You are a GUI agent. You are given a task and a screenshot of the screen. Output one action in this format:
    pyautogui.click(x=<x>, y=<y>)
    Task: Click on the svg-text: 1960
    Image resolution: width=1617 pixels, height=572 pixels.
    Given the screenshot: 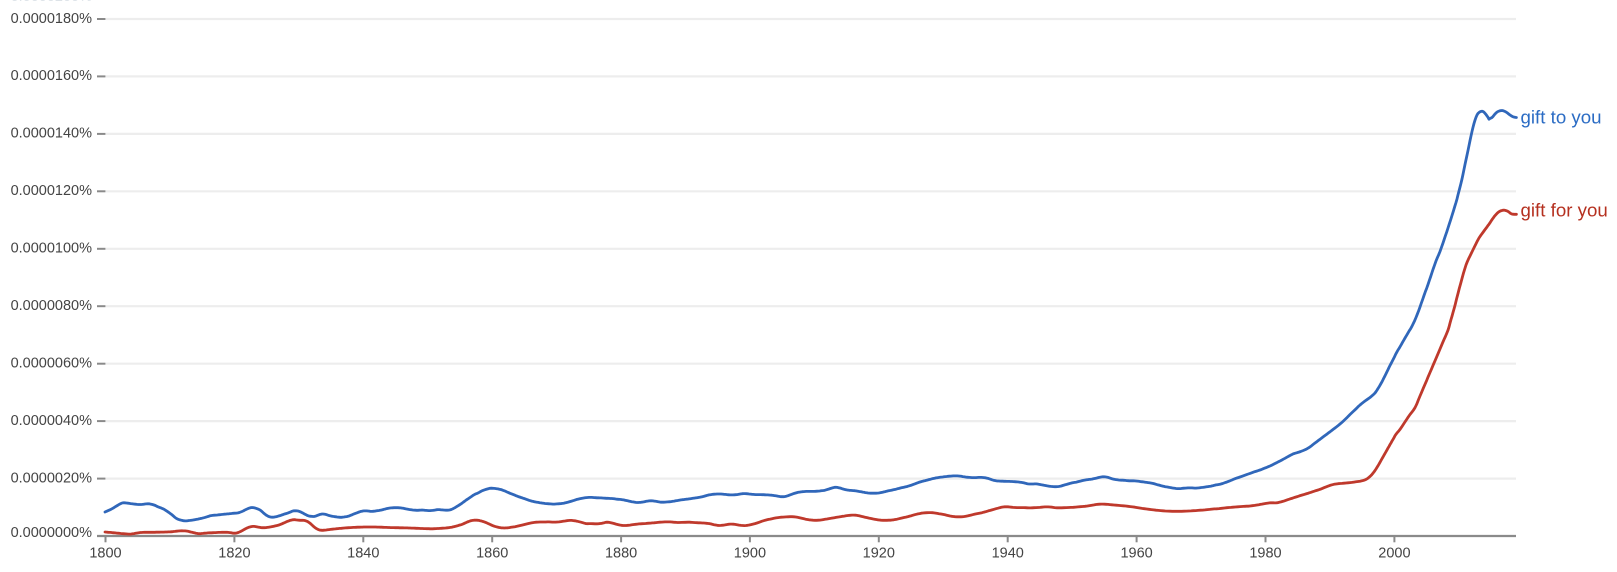 What is the action you would take?
    pyautogui.click(x=1136, y=554)
    